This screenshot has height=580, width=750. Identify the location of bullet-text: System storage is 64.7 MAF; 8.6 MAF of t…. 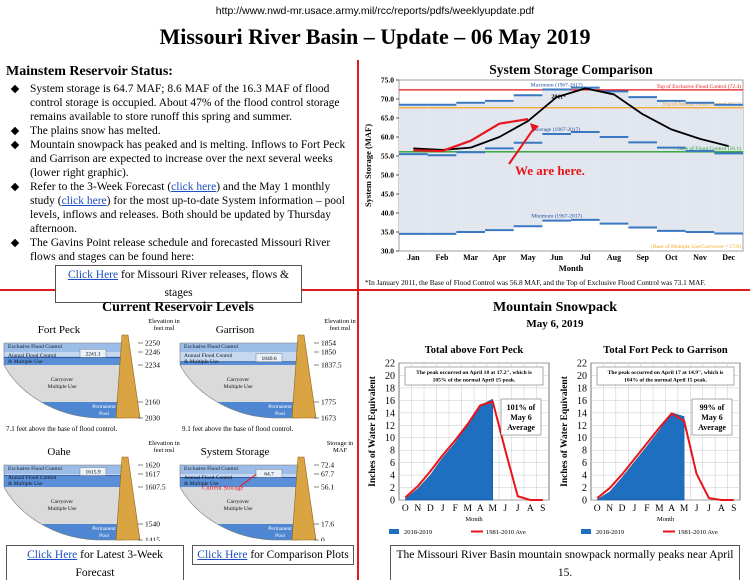
(185, 103).